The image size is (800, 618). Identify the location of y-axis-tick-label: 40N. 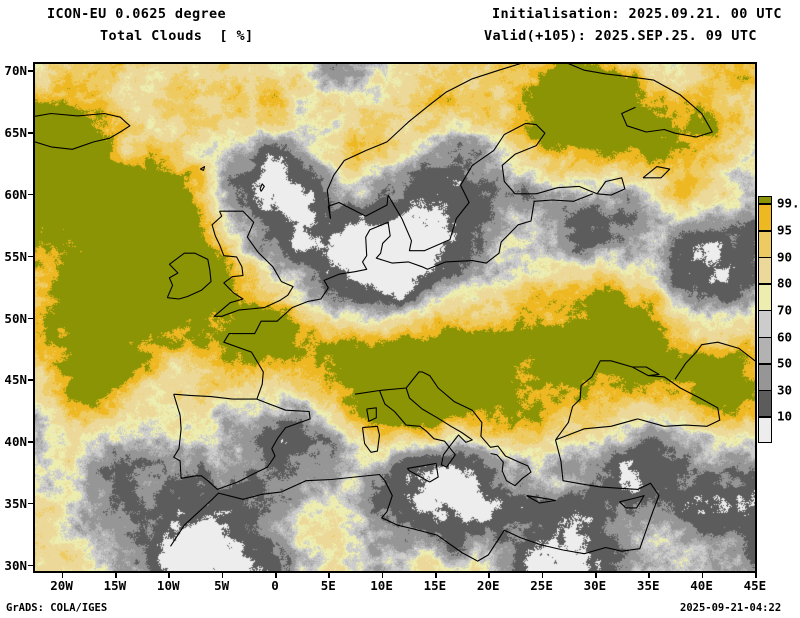
(15, 442).